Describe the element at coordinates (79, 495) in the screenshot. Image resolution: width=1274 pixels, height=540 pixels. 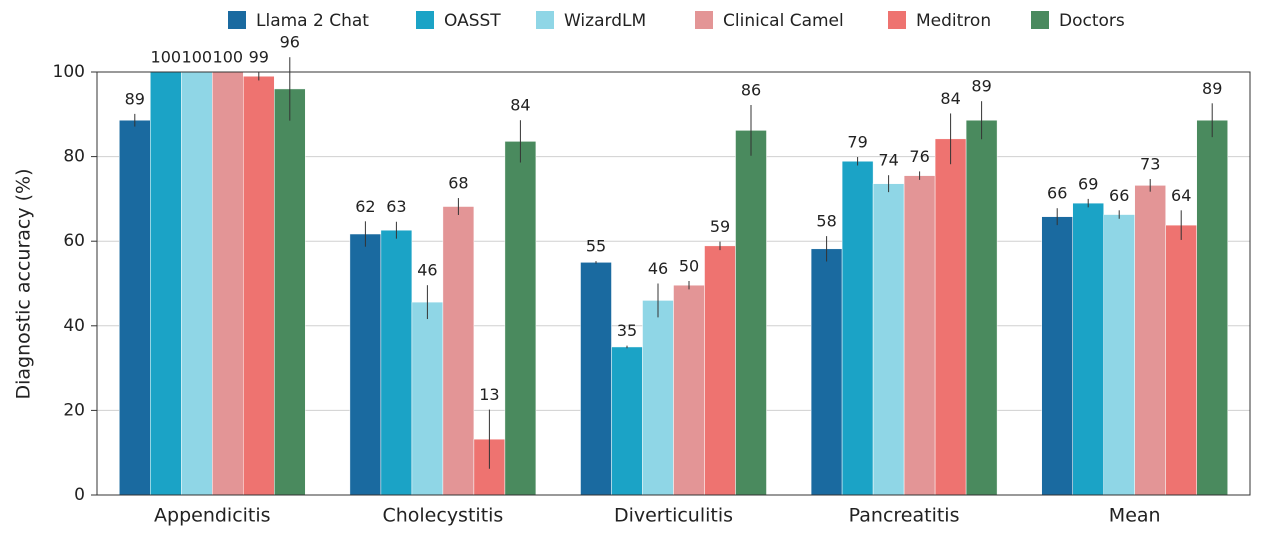
I see `y-tick-label: 0` at that location.